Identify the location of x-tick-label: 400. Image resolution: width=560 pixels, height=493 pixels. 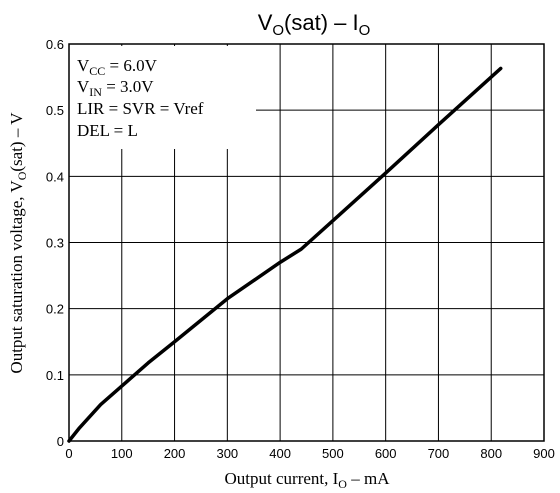
(280, 453).